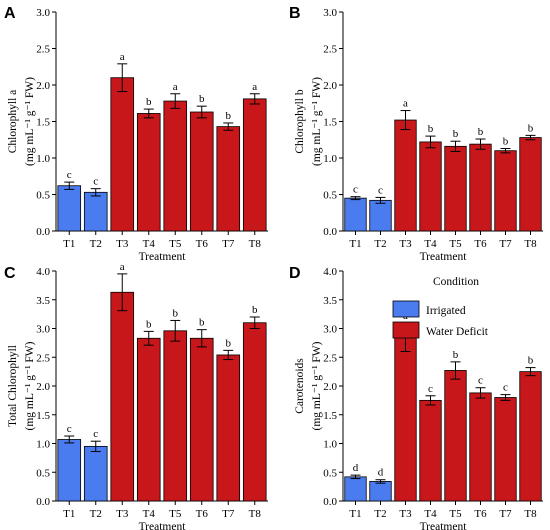  Describe the element at coordinates (295, 273) in the screenshot. I see `panel-letter-d: D` at that location.